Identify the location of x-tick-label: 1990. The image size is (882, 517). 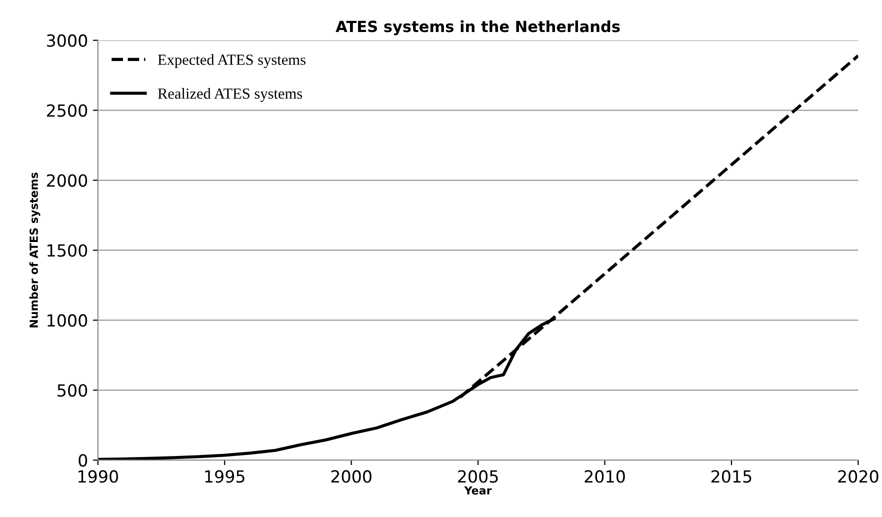
(98, 476).